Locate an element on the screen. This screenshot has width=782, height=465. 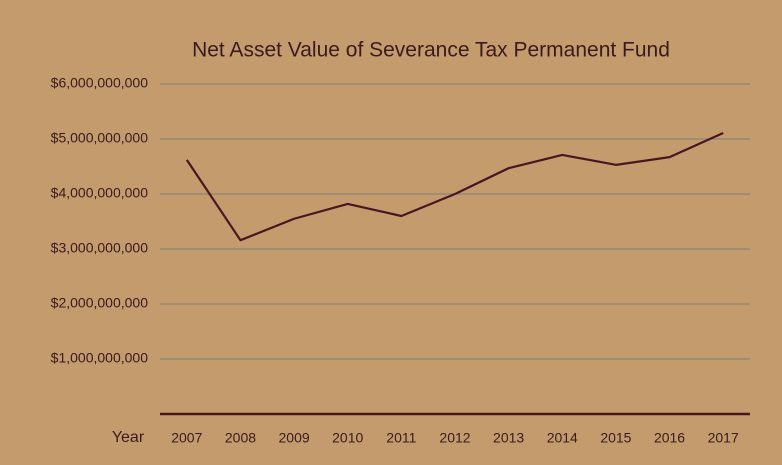
y-tick-label: $4,000,000,000 is located at coordinates (100, 193).